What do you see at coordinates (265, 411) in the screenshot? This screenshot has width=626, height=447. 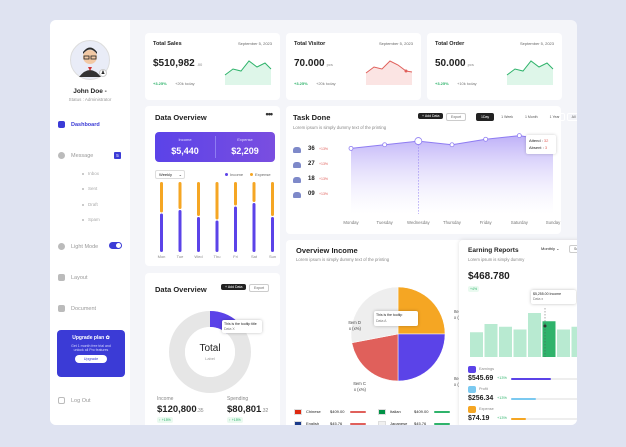 I see `spending-decimals: .32` at bounding box center [265, 411].